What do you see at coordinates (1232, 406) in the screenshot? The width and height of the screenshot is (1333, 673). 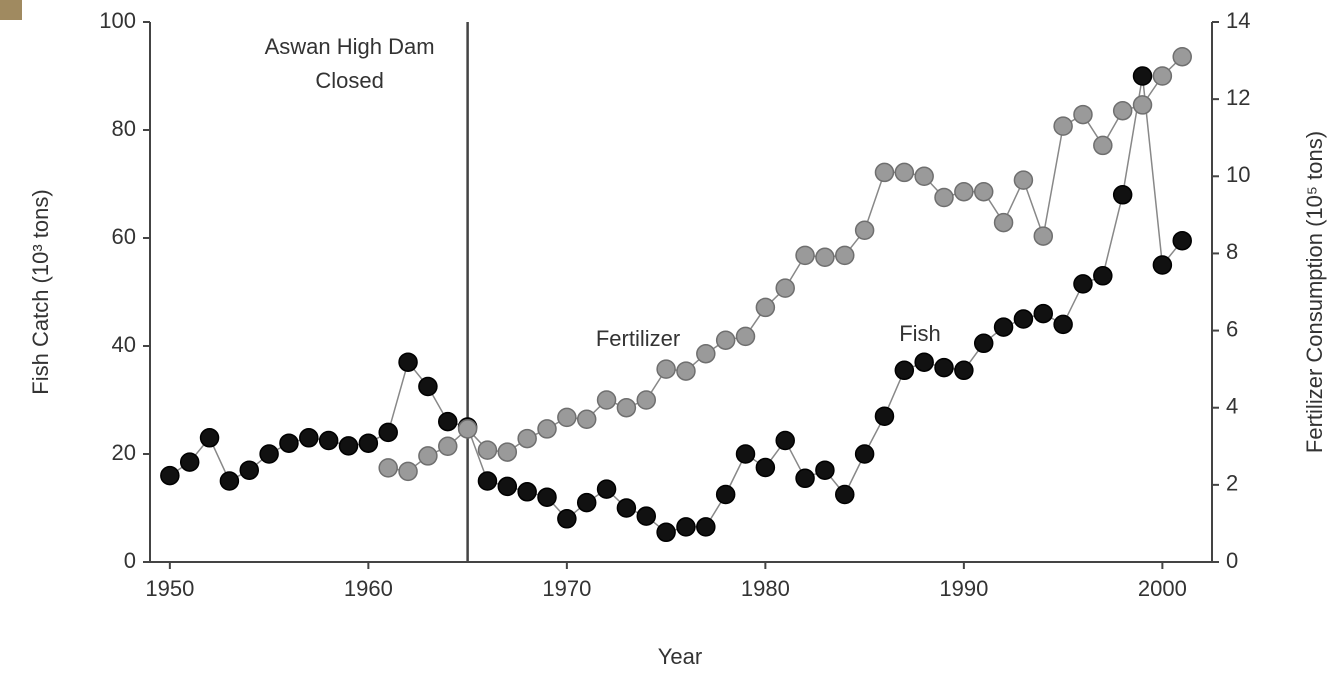 I see `y2-tick-label: 4` at bounding box center [1232, 406].